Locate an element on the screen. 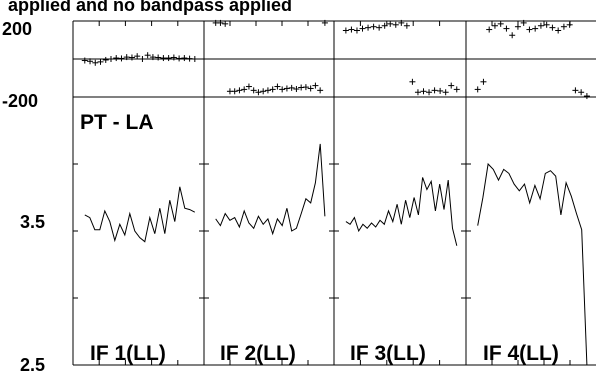 The image size is (596, 378). panel-label-if1: IF 1(LL) is located at coordinates (128, 353).